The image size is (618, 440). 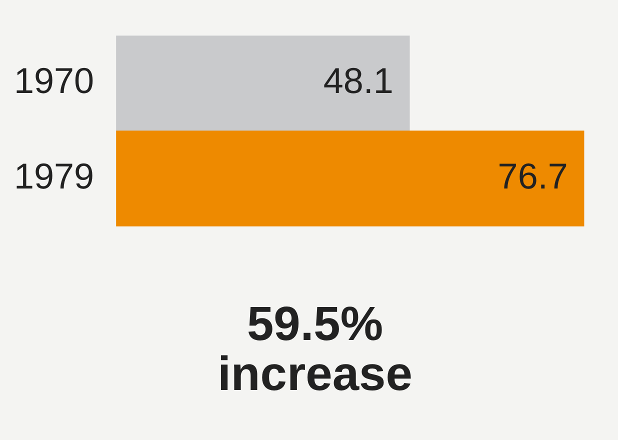 What do you see at coordinates (54, 81) in the screenshot?
I see `y-tick-label: 1970` at bounding box center [54, 81].